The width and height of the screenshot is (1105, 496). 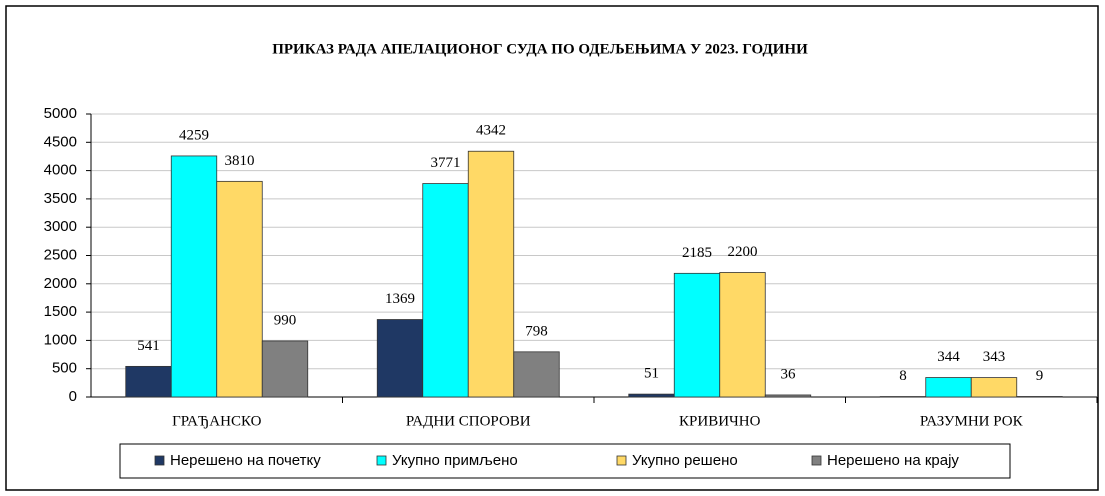 I want to click on value-label: 2185, so click(x=697, y=253).